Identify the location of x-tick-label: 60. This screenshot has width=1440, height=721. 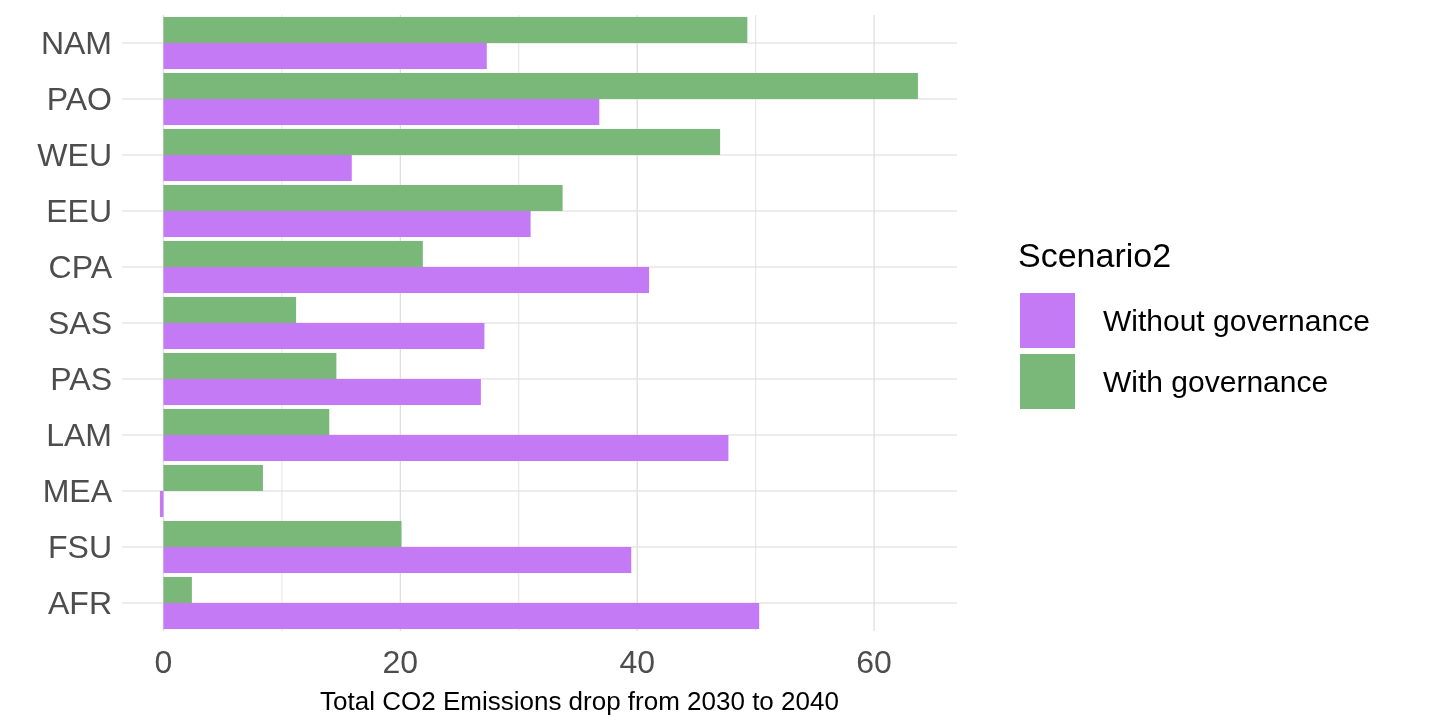
(874, 662).